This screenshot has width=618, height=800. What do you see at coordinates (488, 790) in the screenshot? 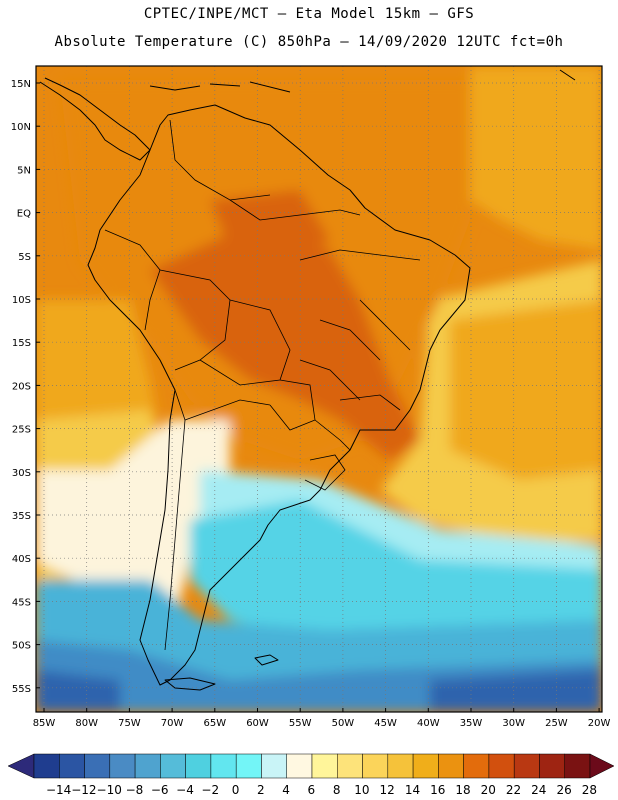
I see `colorbar-tick-label: 20` at bounding box center [488, 790].